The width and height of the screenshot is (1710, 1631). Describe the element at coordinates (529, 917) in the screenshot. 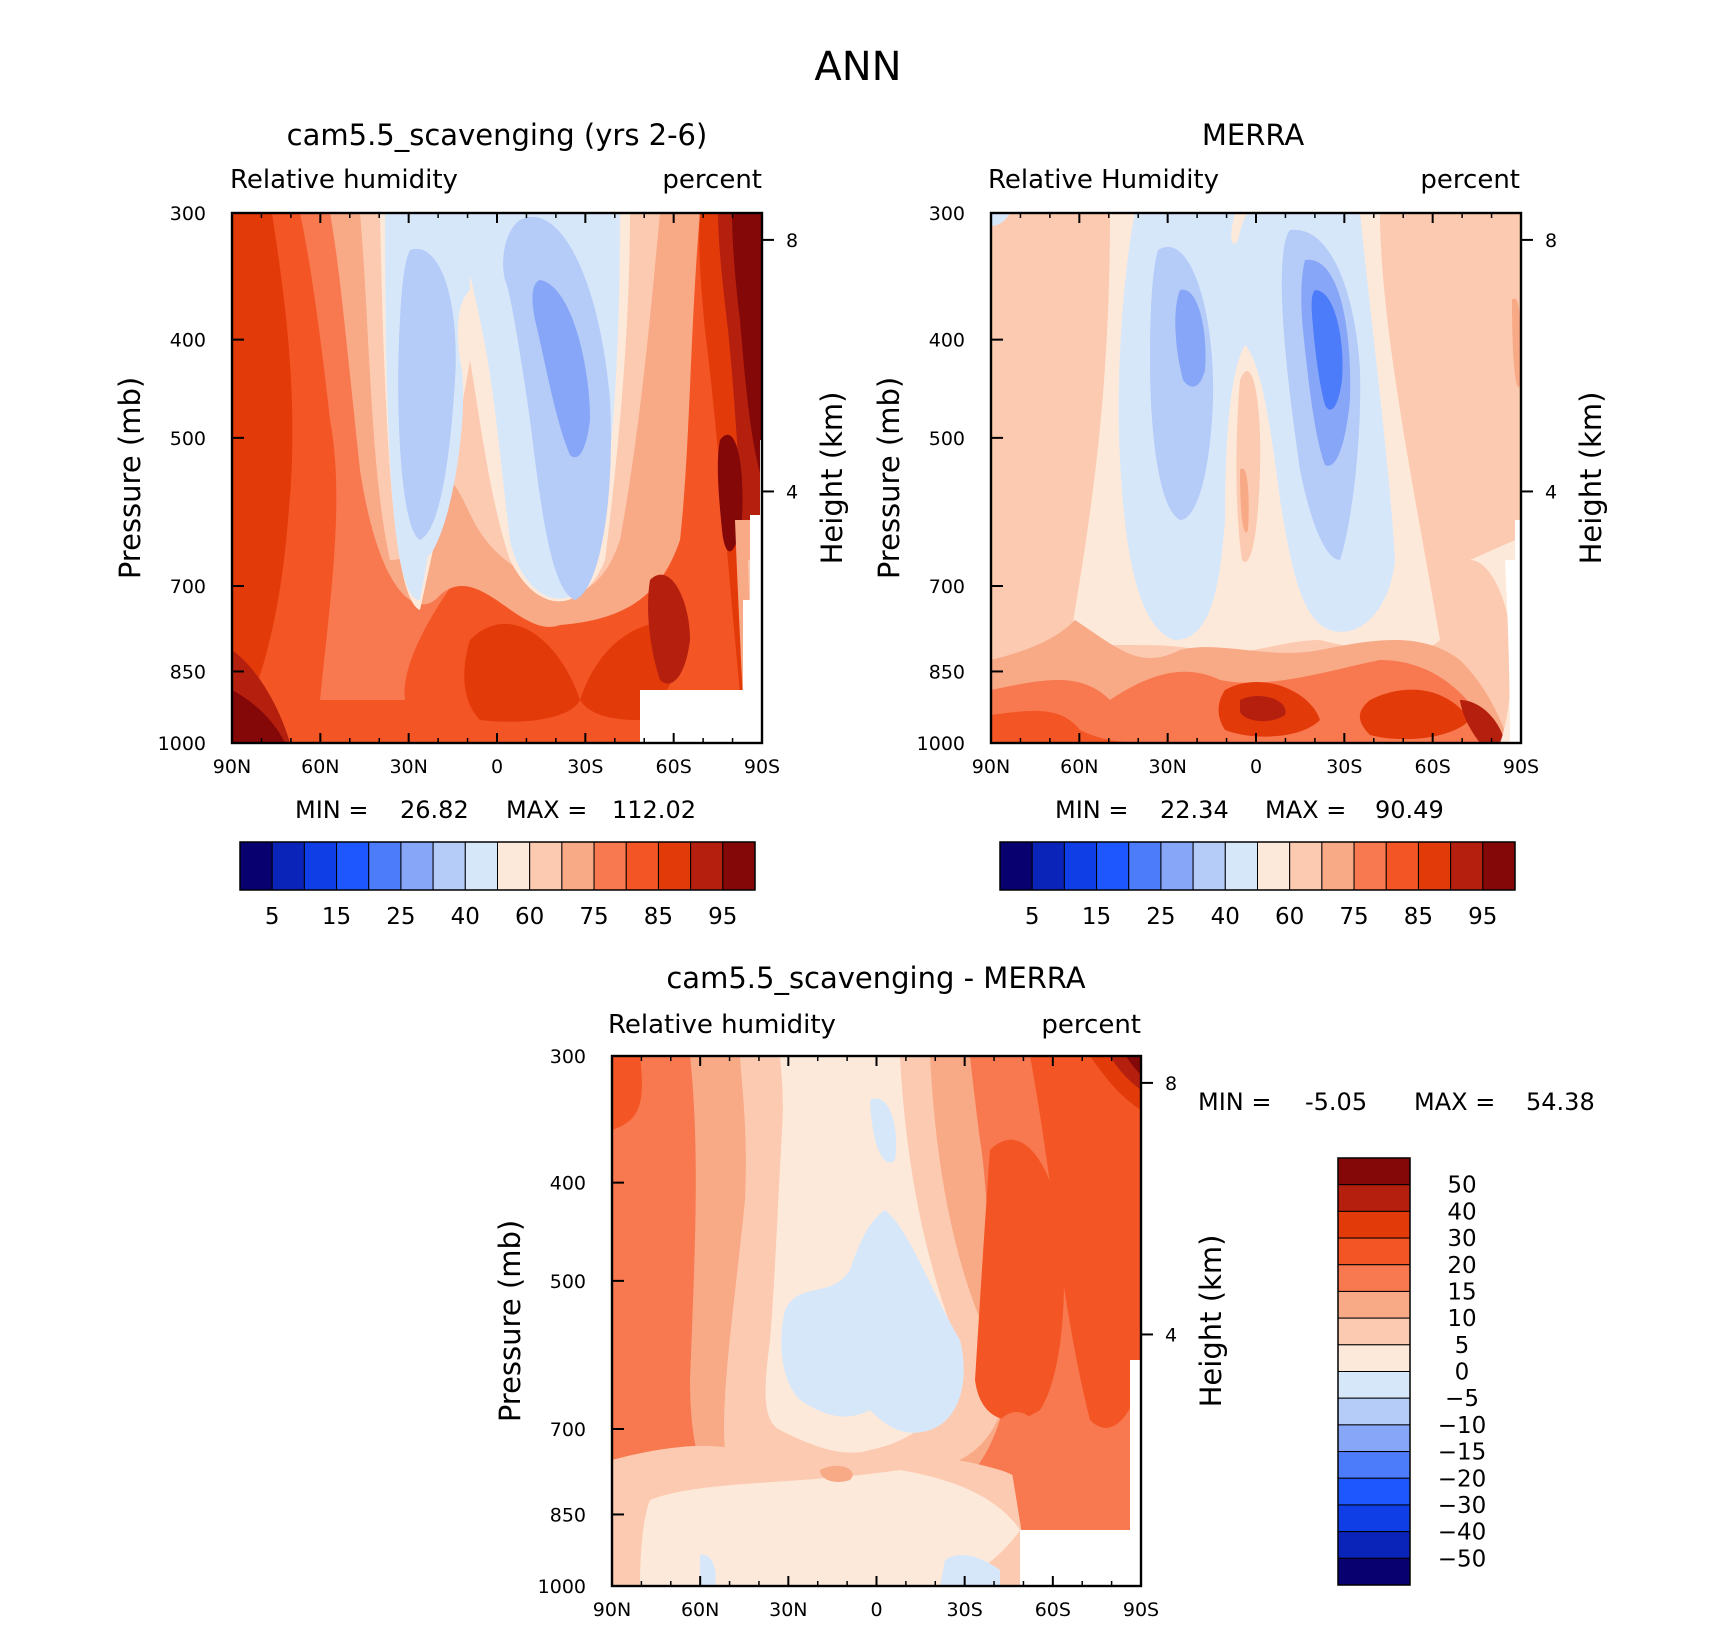

I see `colorbar-label: 60` at that location.